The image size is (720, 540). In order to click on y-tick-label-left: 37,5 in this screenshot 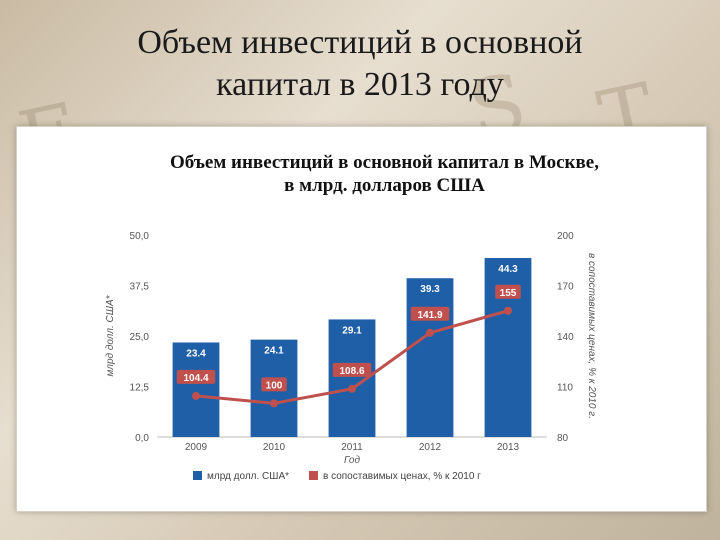, I will do `click(140, 287)`.